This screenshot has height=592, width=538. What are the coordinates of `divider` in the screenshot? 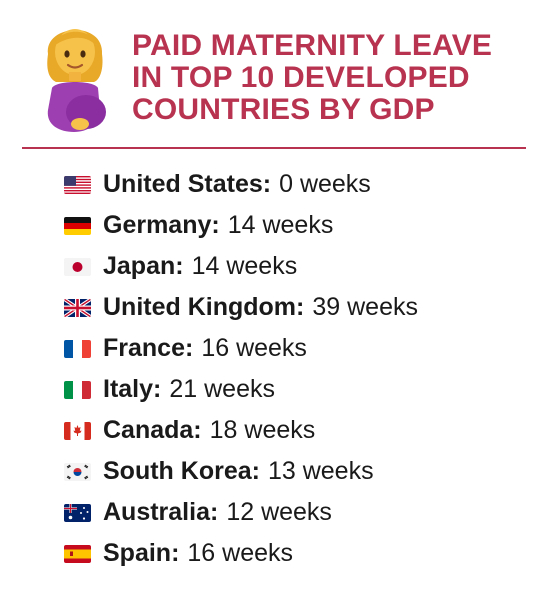 It's located at (274, 148).